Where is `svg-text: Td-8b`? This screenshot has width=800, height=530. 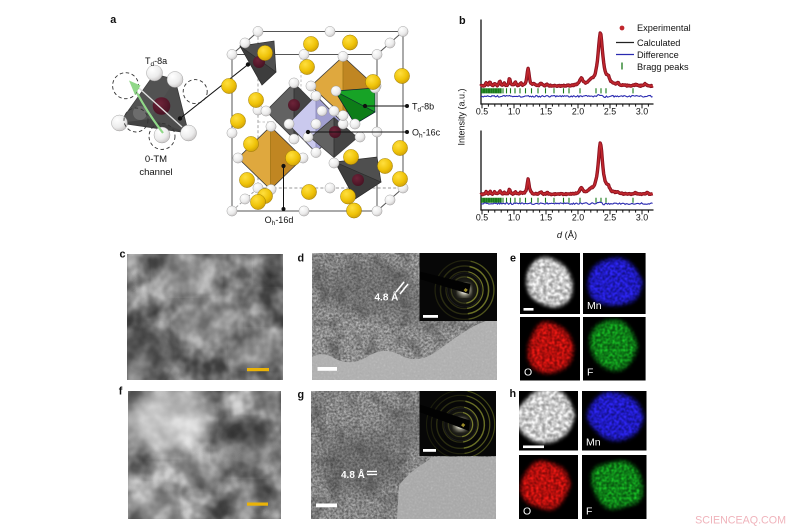 svg-text: Td-8b is located at coordinates (423, 108).